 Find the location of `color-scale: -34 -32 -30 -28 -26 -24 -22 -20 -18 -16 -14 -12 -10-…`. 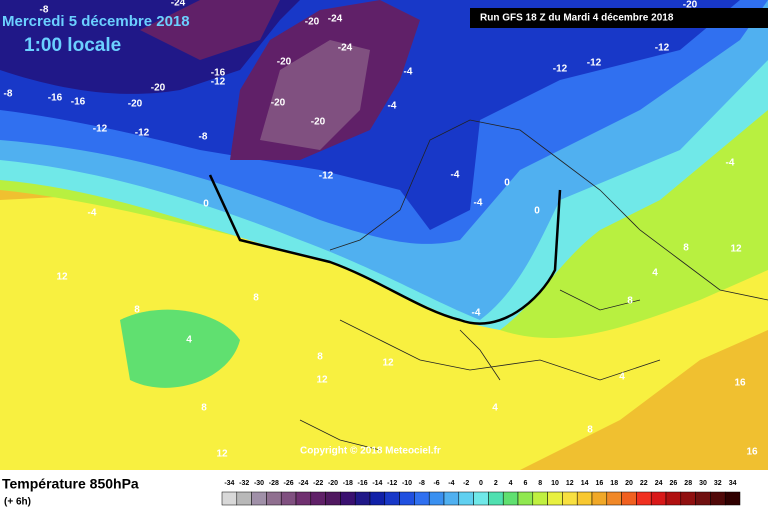

color-scale: -34 -32 -30 -28 -26 -24 -22 -20 -18 -16 -14 -12 -10-… is located at coordinates (481, 493).